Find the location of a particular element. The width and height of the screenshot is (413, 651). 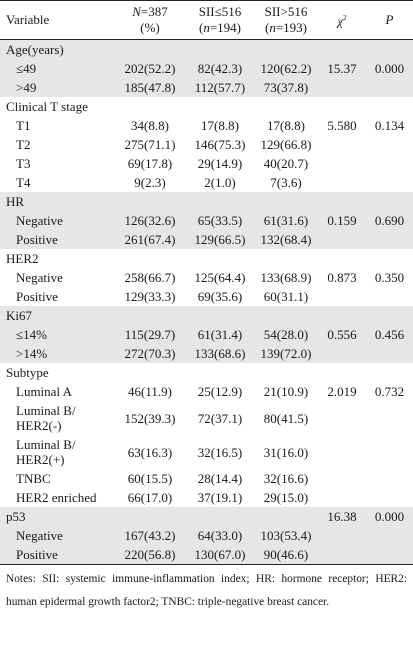

group-row: Ki67 is located at coordinates (206, 315).